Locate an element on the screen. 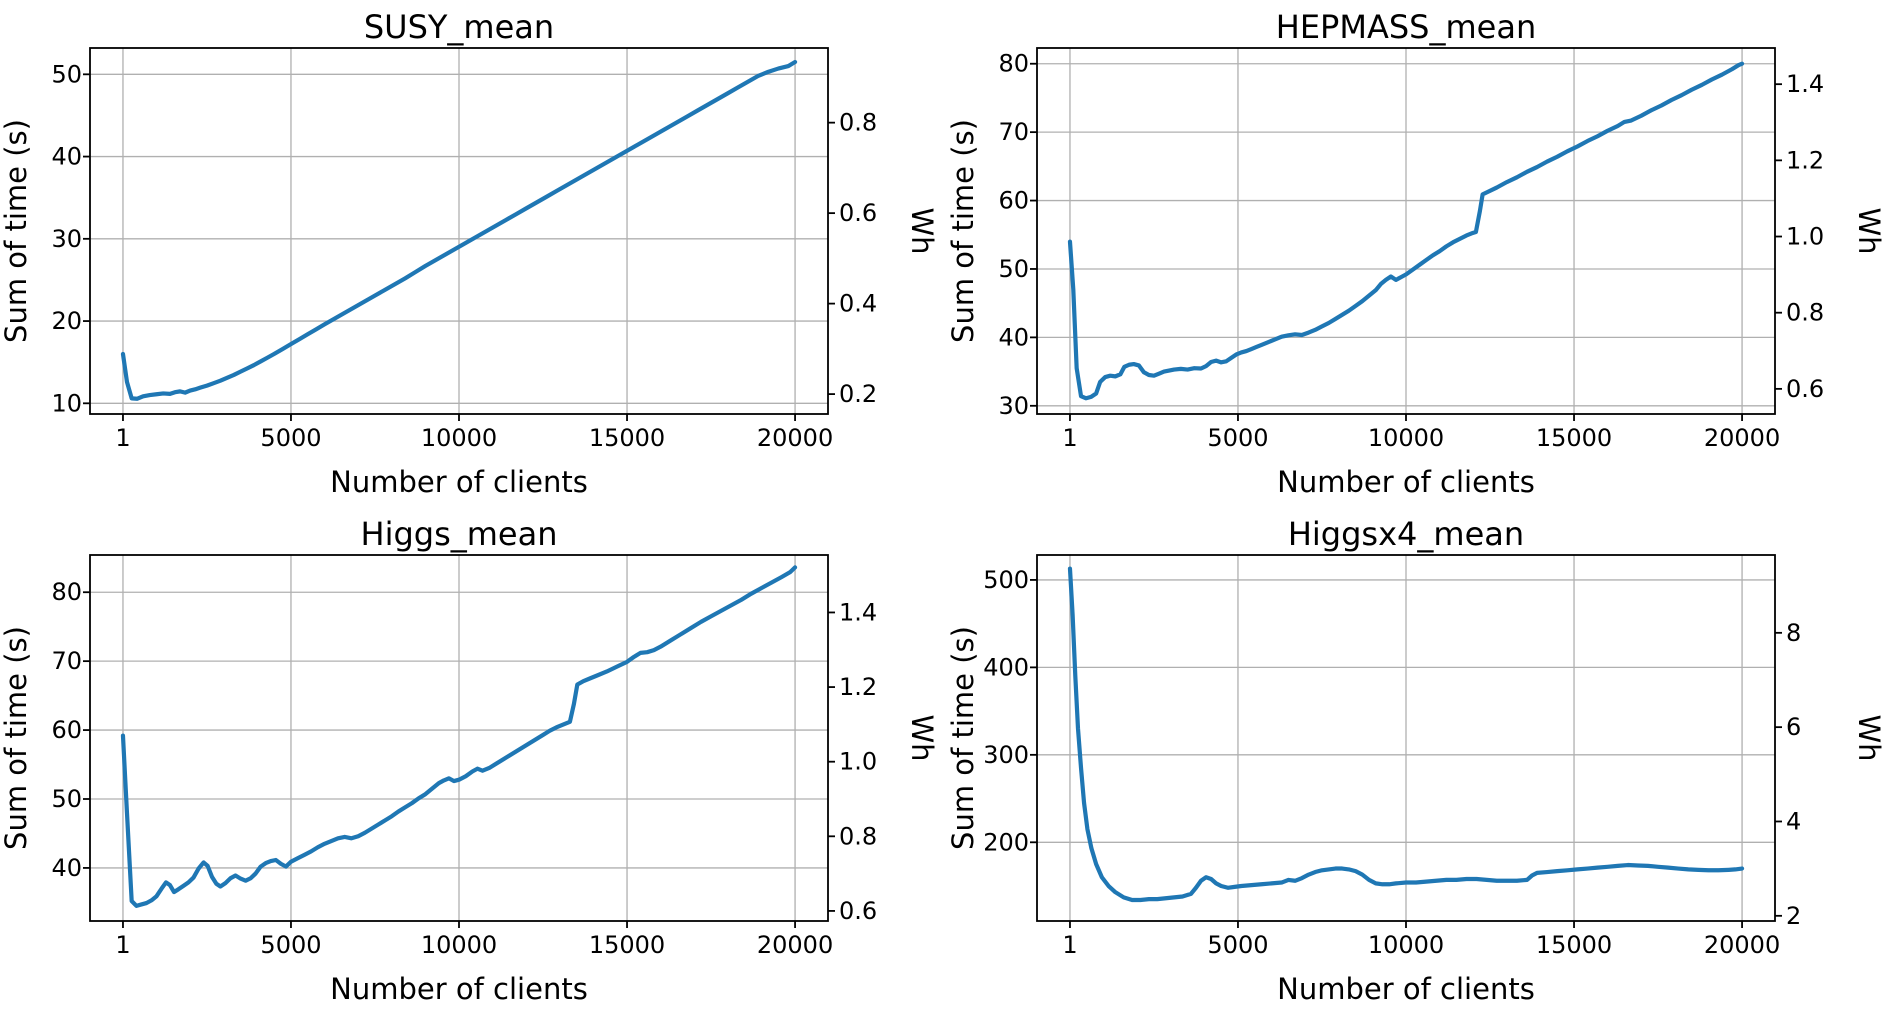 This screenshot has height=1013, width=1893. y-tick-label-right: 4 is located at coordinates (1793, 821).